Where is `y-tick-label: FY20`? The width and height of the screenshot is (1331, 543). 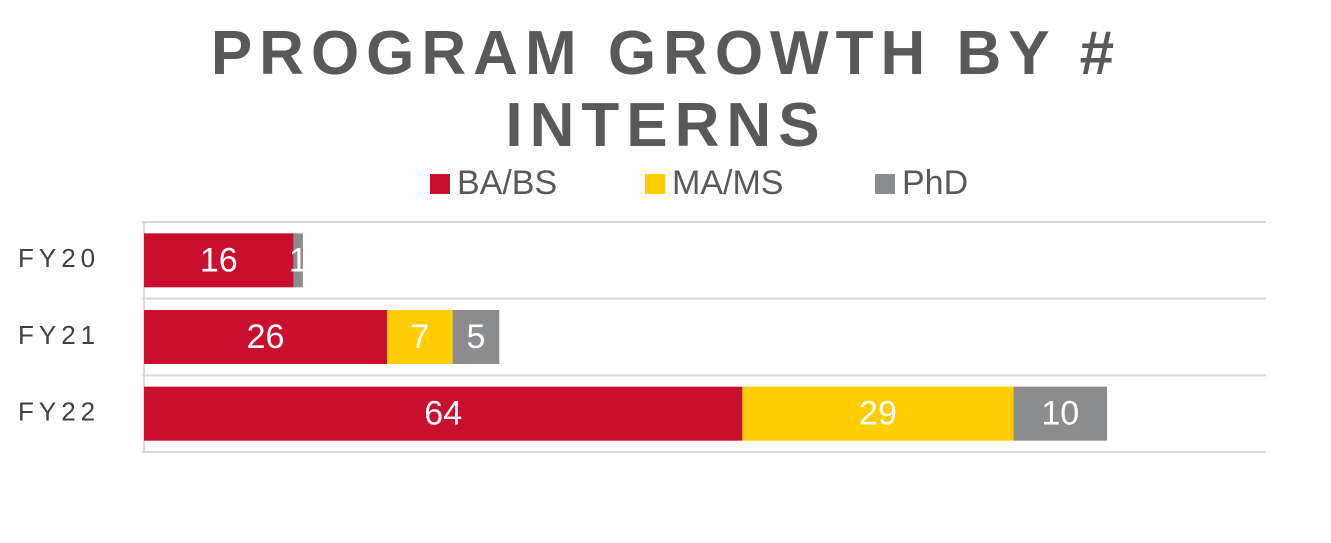
y-tick-label: FY20 is located at coordinates (59, 258).